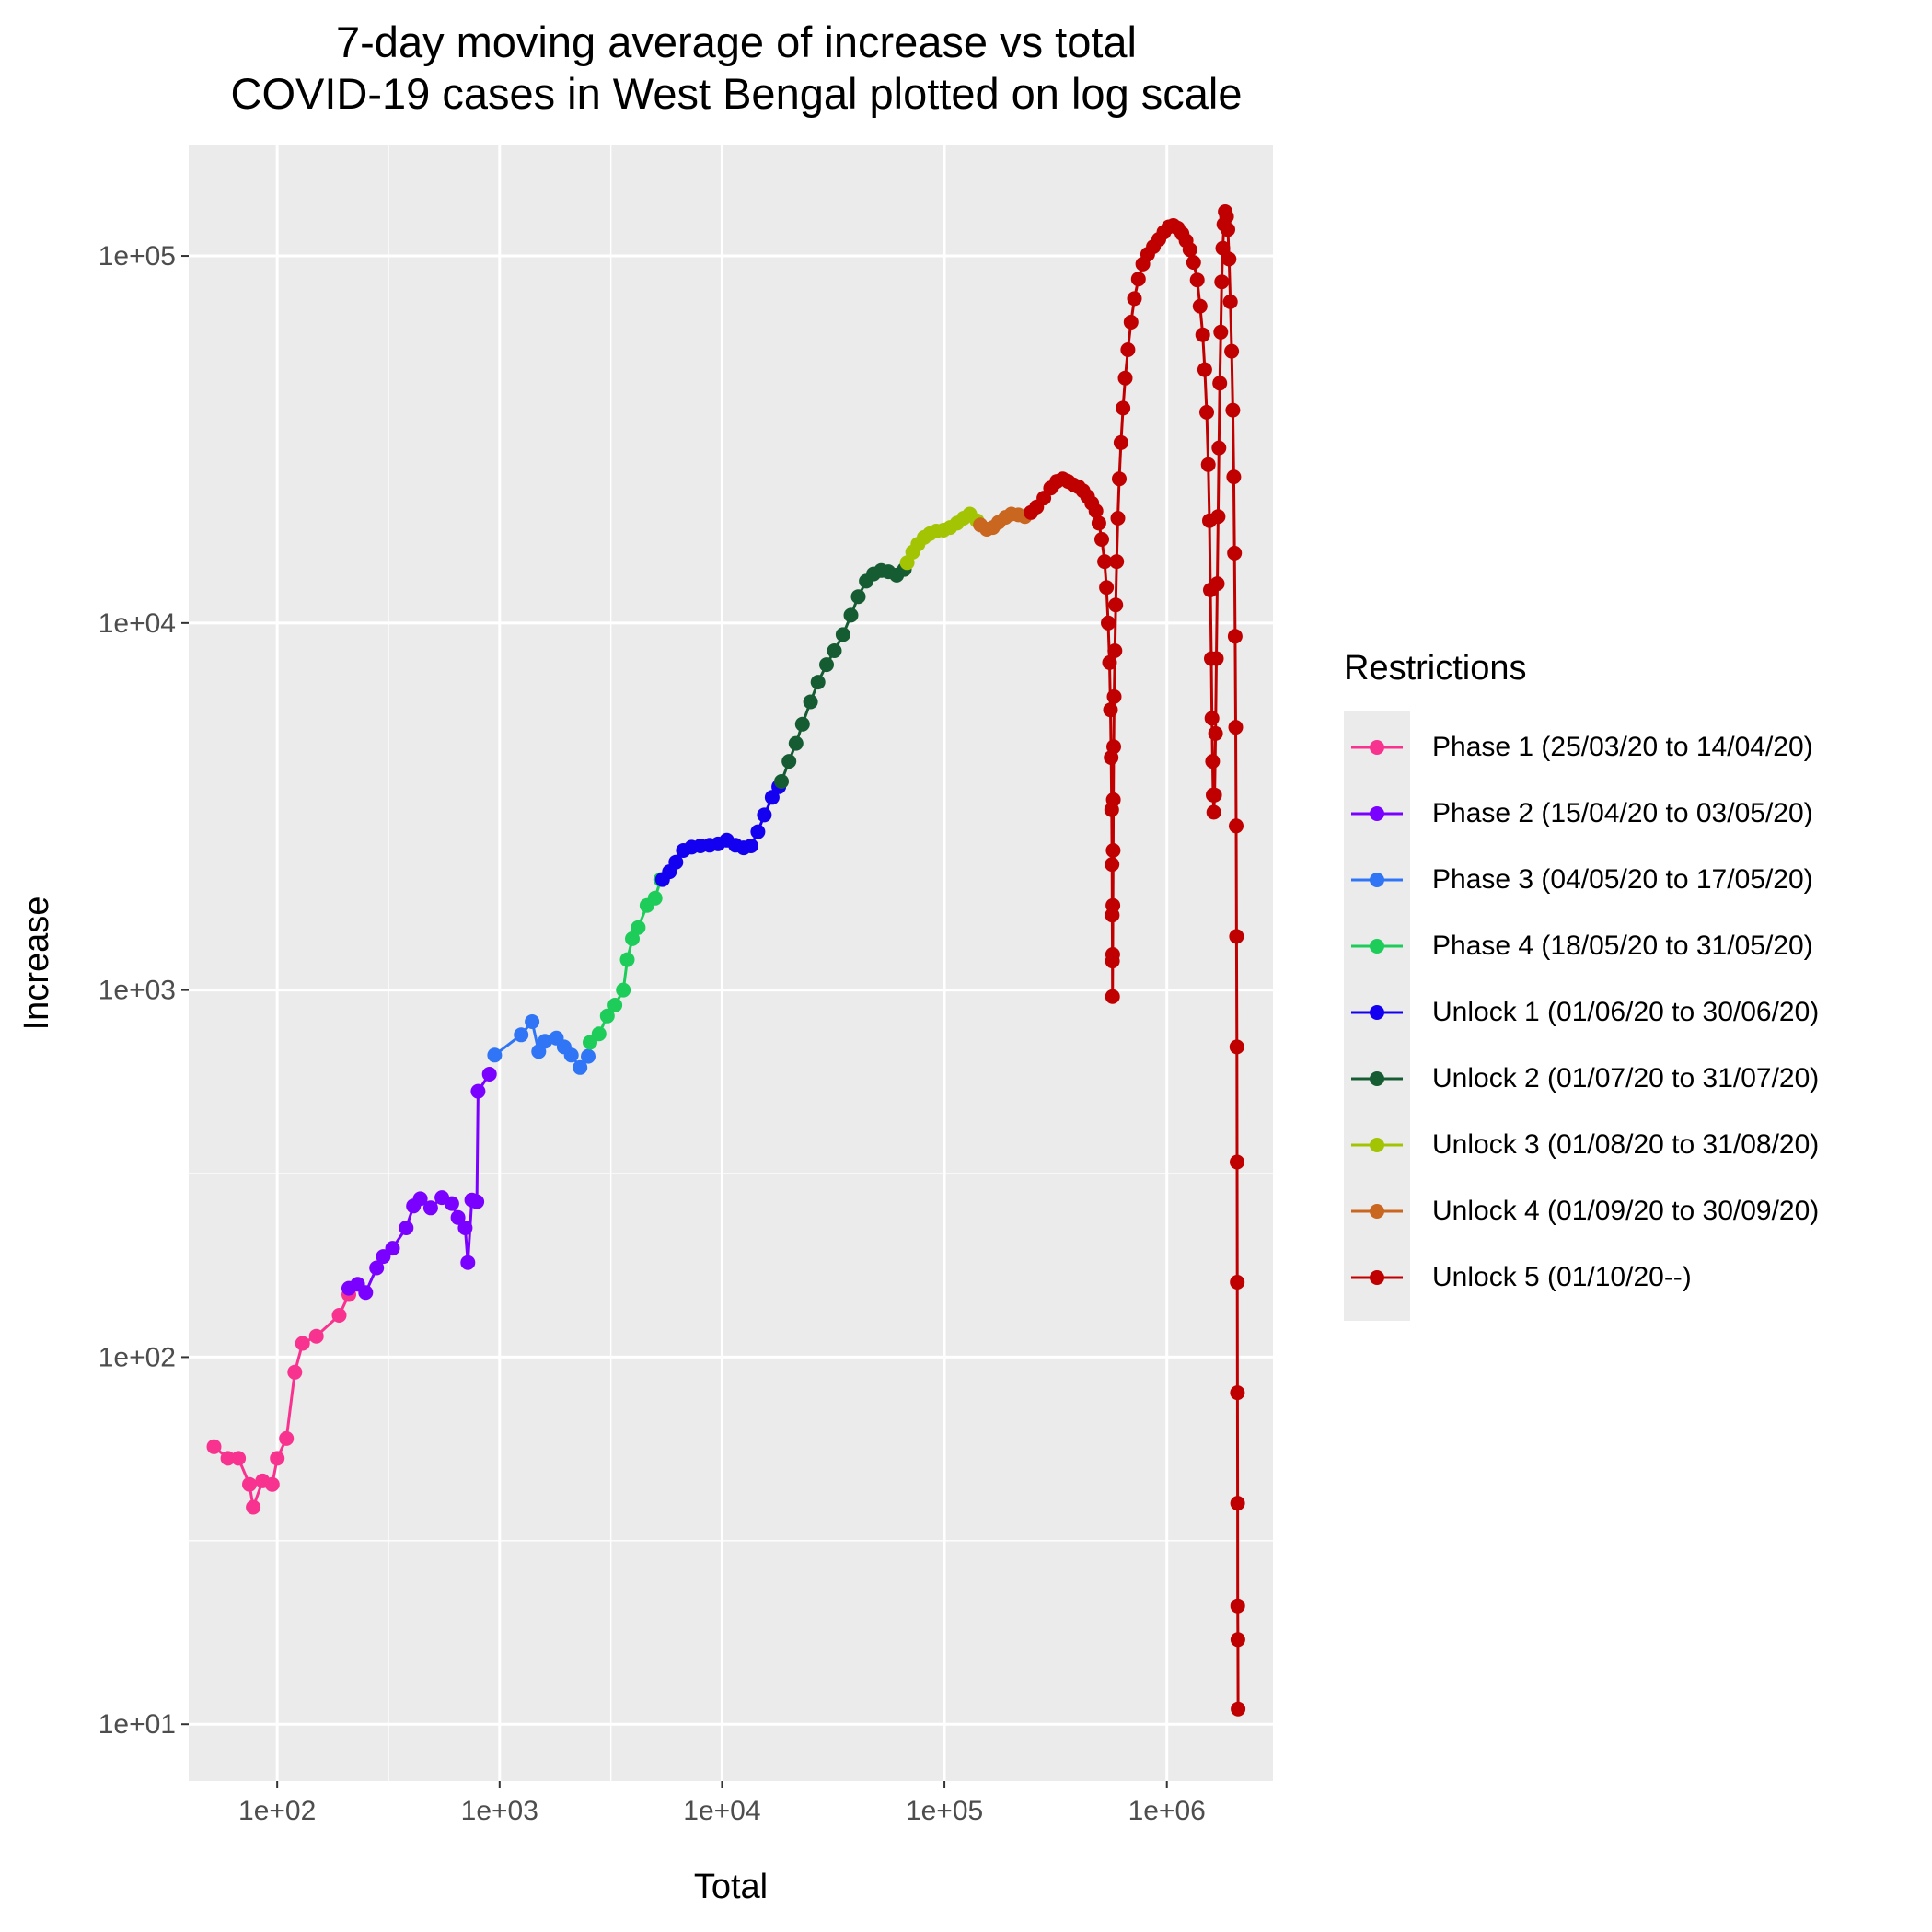  What do you see at coordinates (1623, 880) in the screenshot?
I see `legend-label: Phase 3 (04/05/20 to 17/05/20)` at bounding box center [1623, 880].